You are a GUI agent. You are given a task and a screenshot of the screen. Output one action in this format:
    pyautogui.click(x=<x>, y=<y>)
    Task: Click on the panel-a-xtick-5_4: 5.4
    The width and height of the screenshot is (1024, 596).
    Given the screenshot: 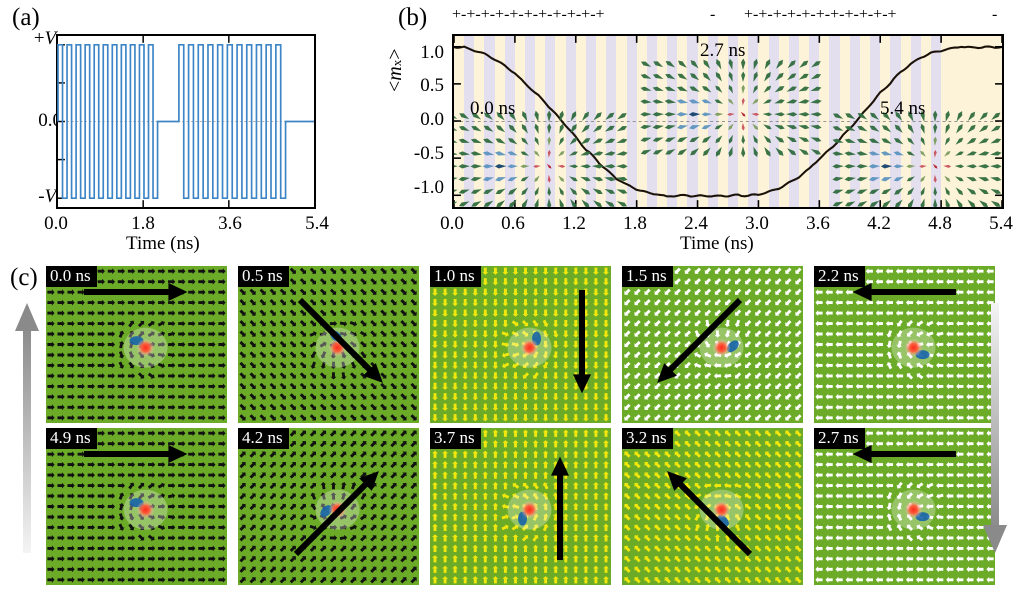 What is the action you would take?
    pyautogui.click(x=317, y=223)
    